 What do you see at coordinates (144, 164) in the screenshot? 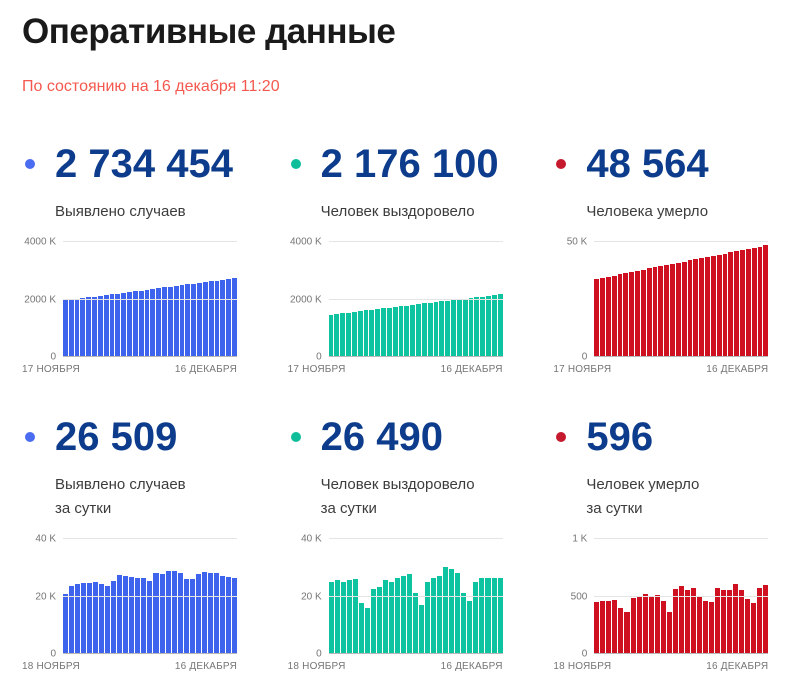
I see `stat-value: 2 734 454` at bounding box center [144, 164].